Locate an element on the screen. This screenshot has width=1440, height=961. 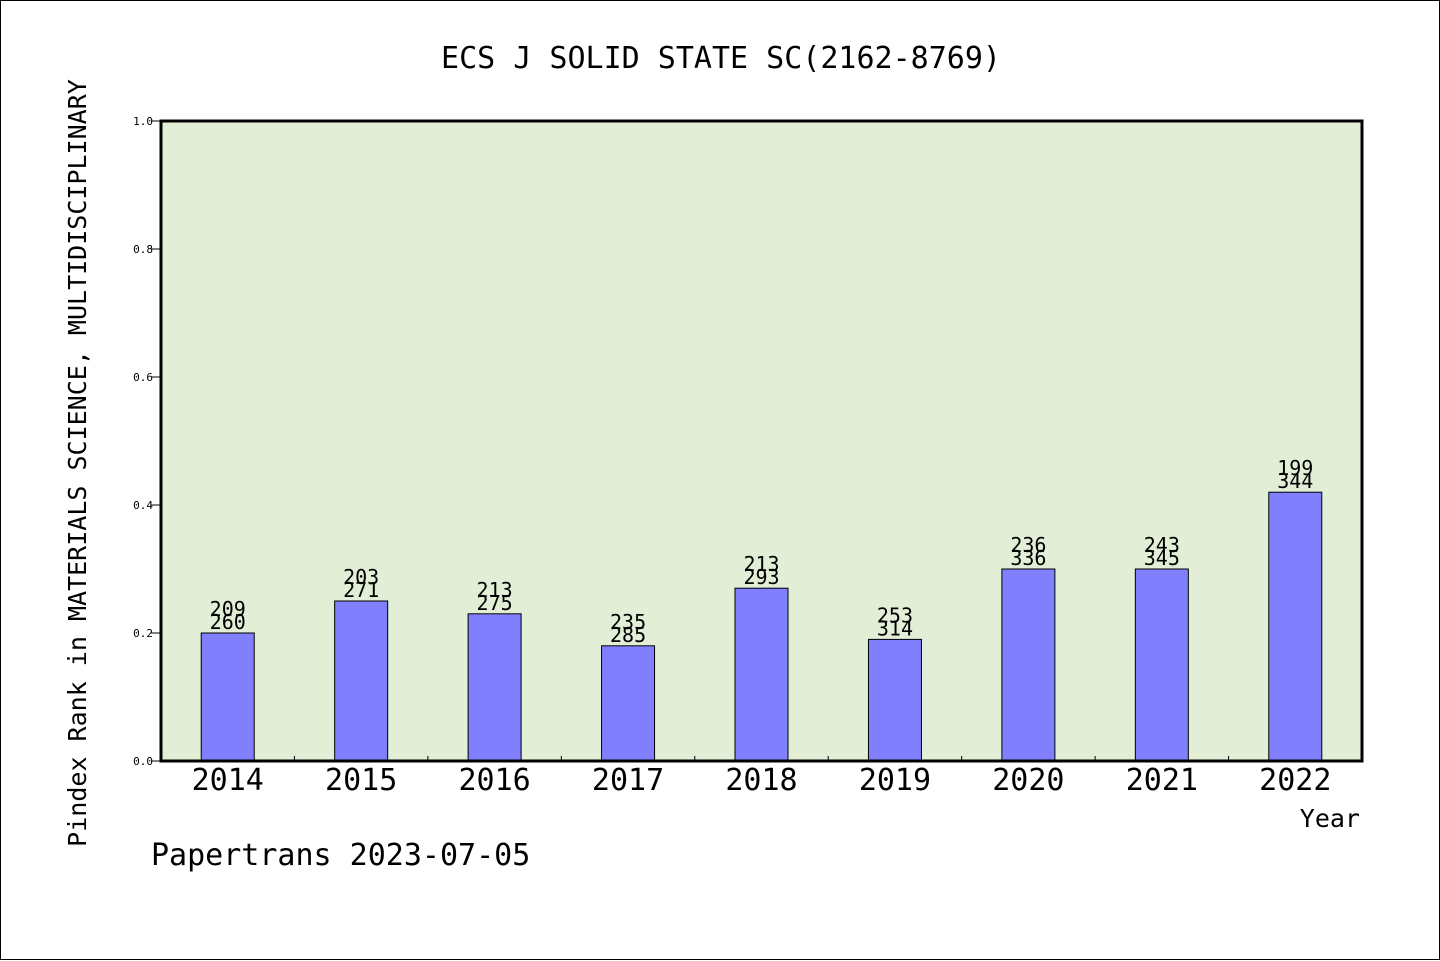
x-tick-label: 2020 is located at coordinates (1028, 780).